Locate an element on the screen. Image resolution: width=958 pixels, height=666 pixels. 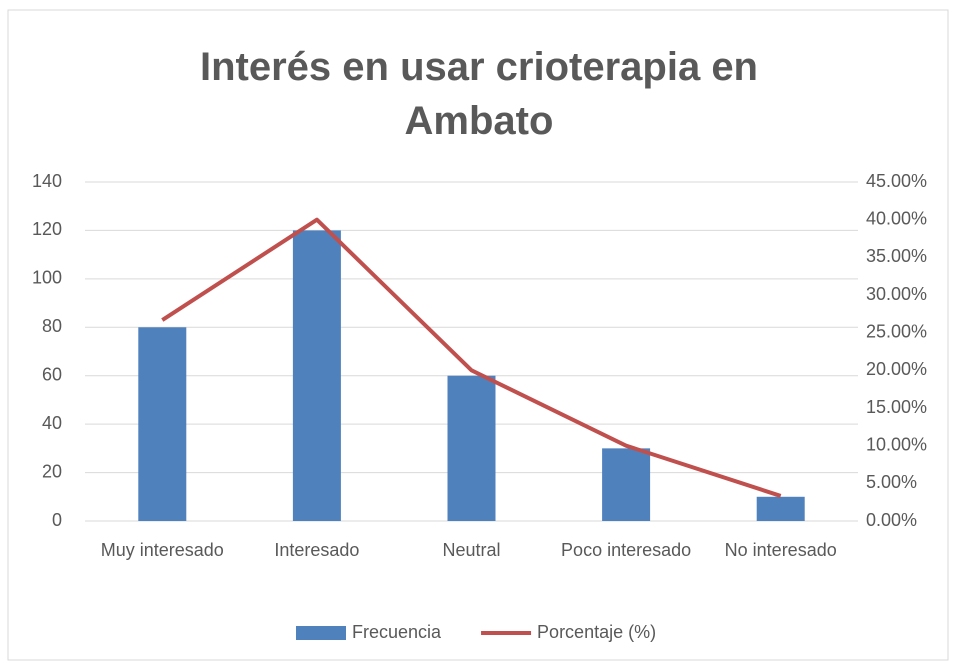
y-tick-label: 60 is located at coordinates (52, 374).